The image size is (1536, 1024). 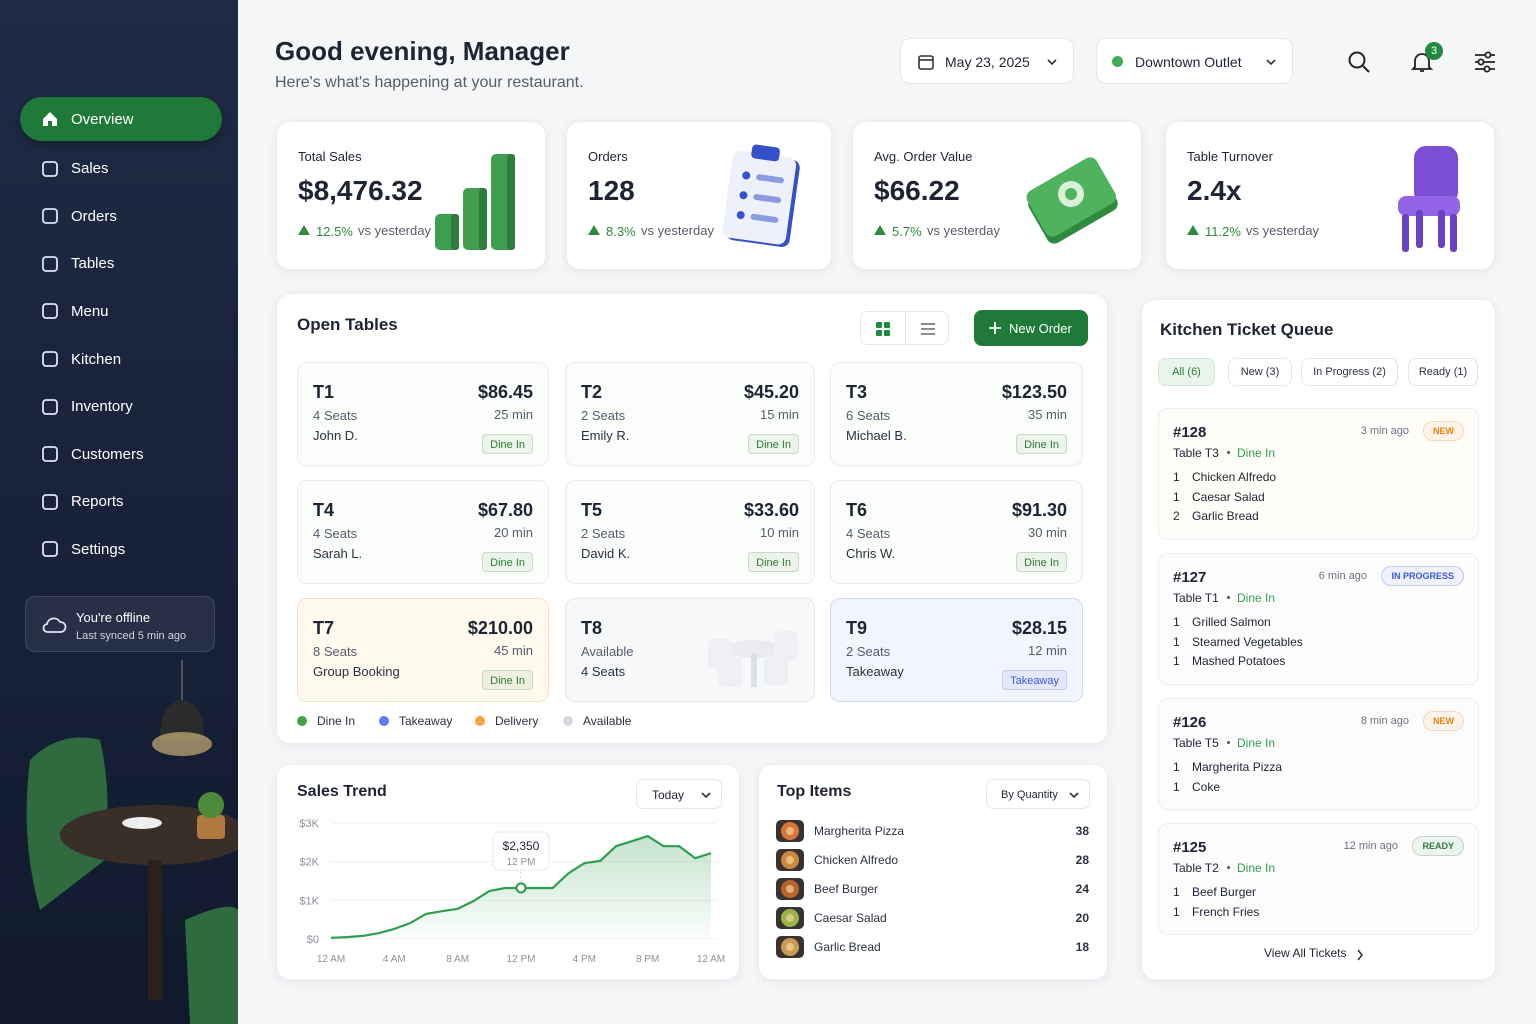 I want to click on offline-title: You're offline, so click(x=113, y=617).